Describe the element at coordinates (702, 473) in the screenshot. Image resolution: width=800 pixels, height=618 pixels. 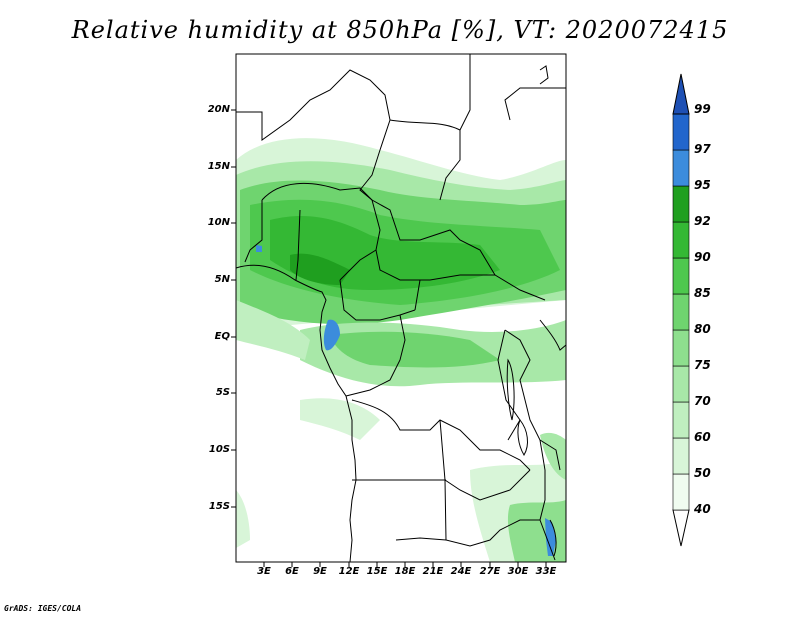
I see `colorbar-label: 50` at that location.